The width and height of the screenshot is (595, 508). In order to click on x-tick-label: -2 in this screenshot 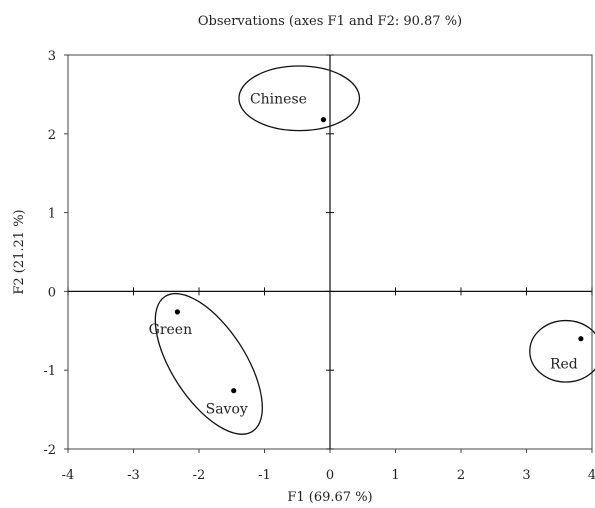, I will do `click(199, 475)`.